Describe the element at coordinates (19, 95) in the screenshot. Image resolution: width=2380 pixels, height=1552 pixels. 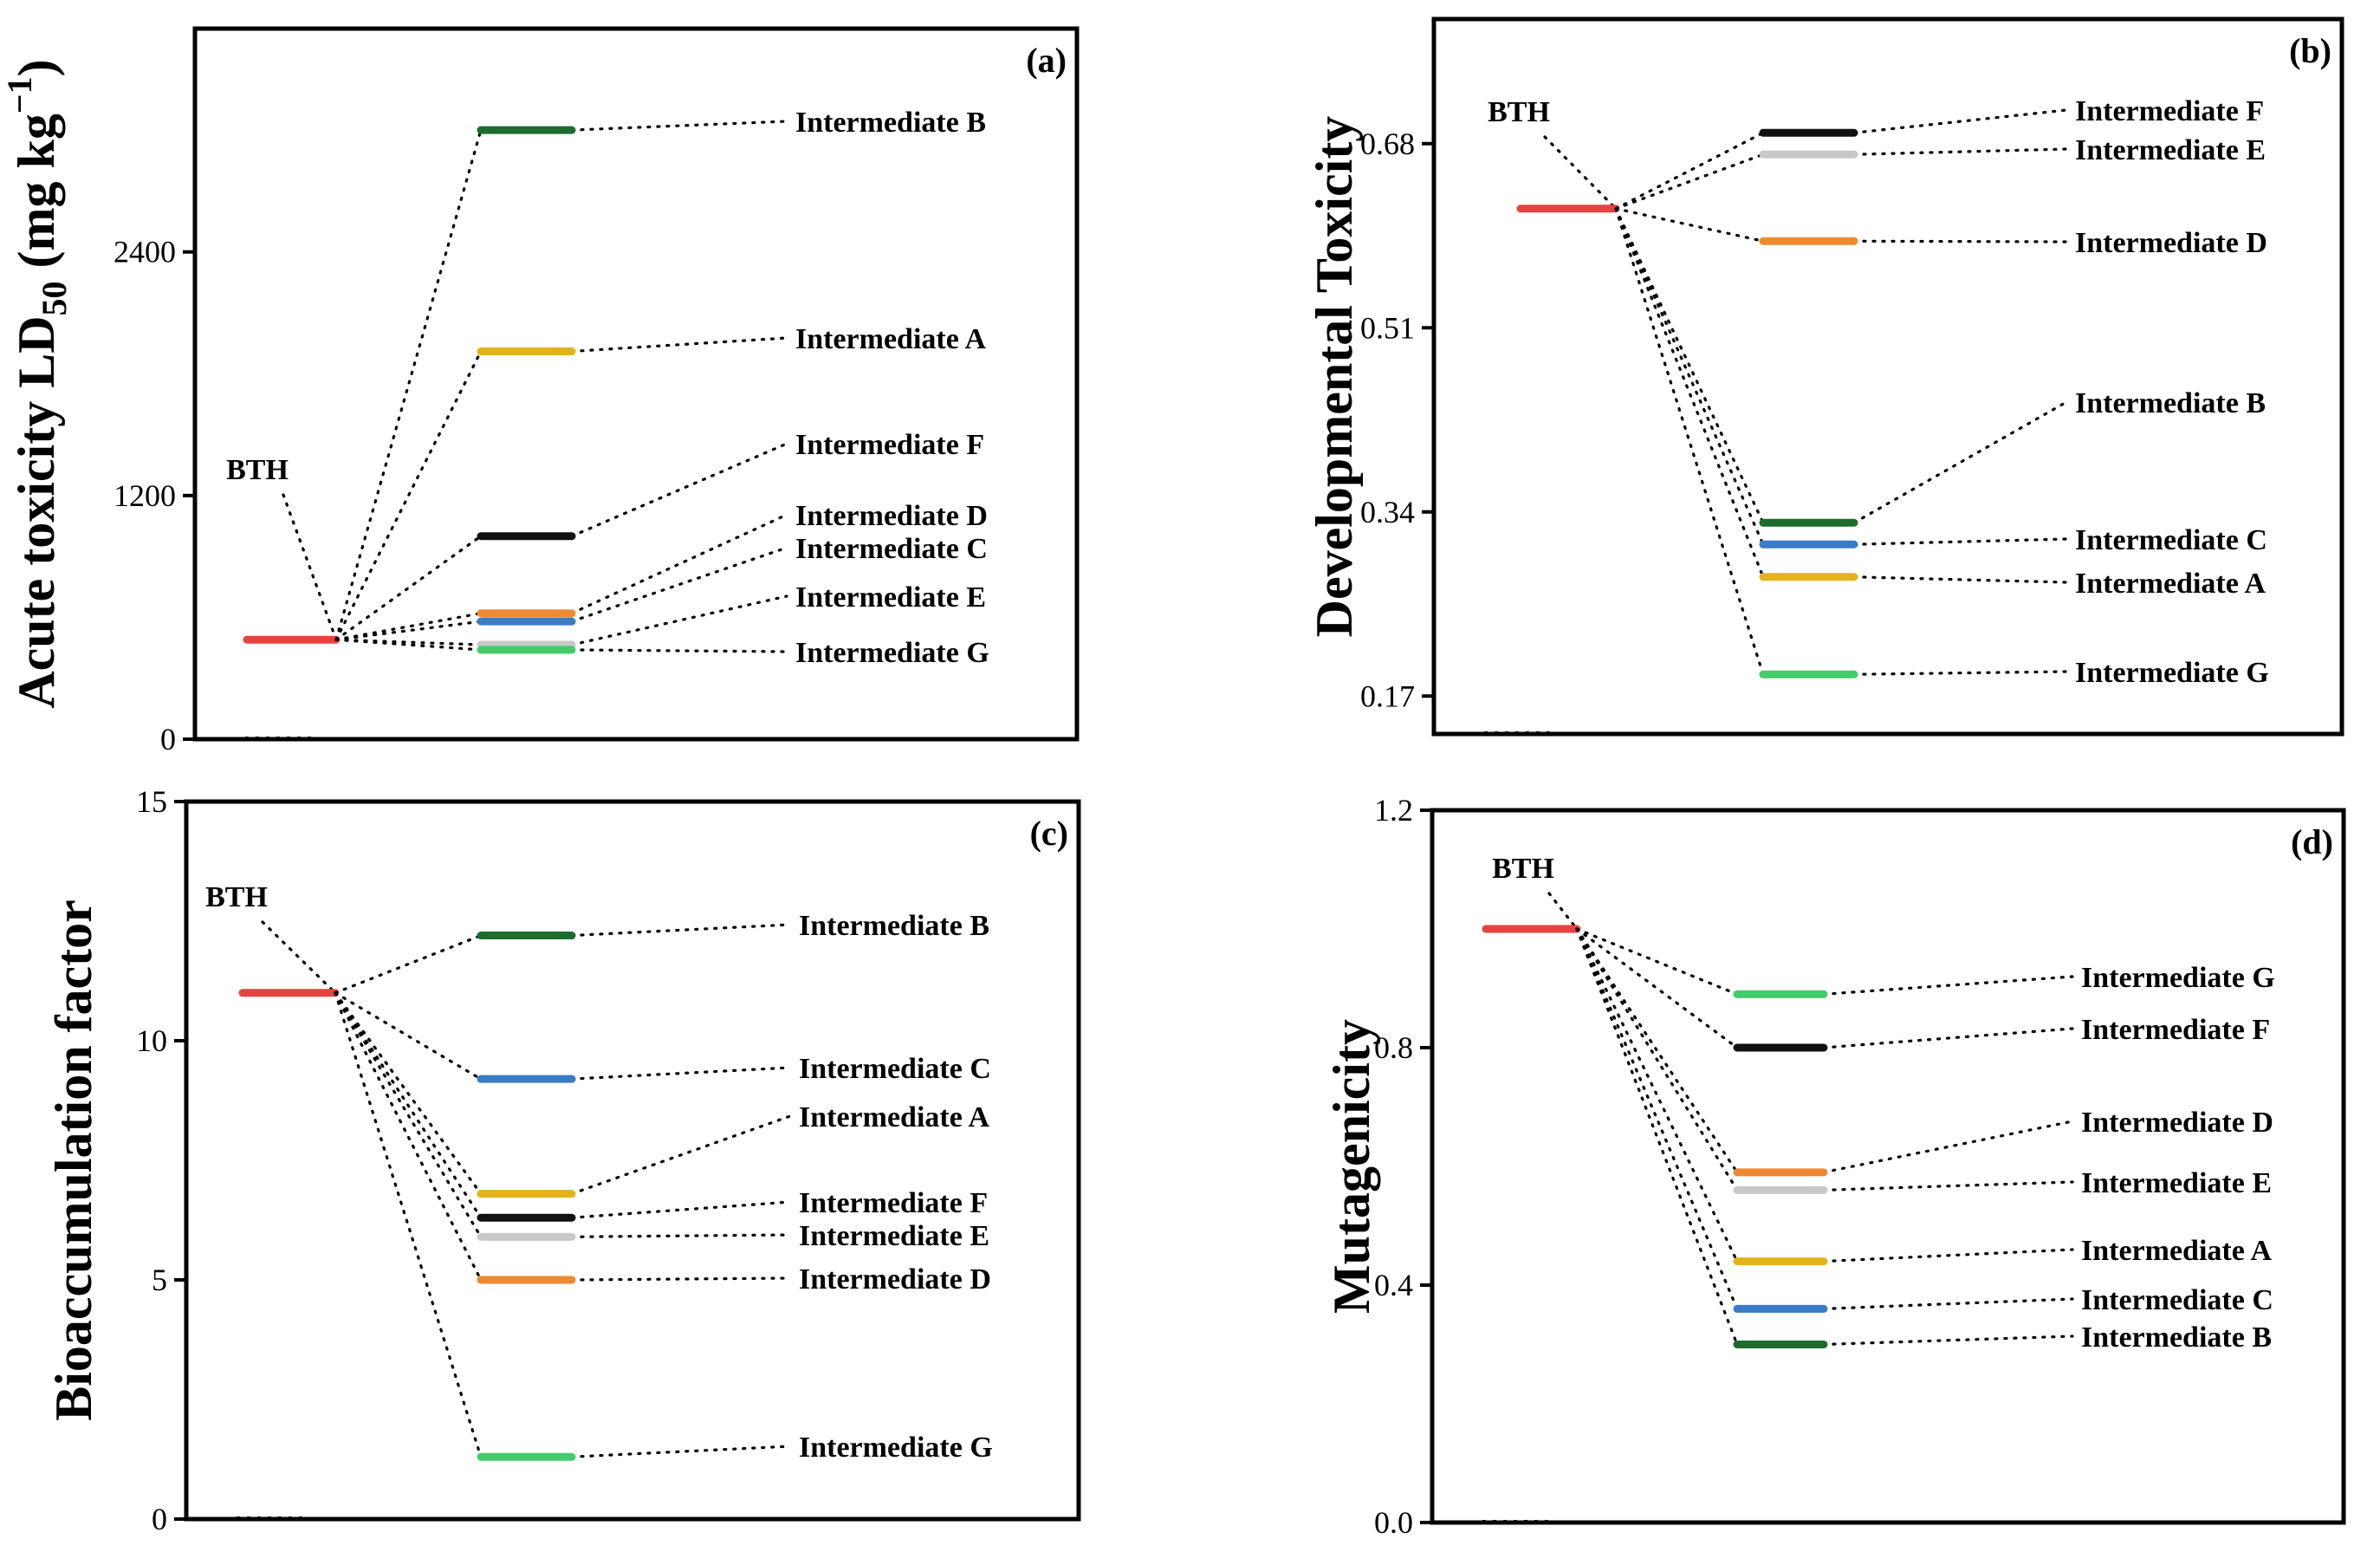
I see `y-axis-label-sup: −1` at that location.